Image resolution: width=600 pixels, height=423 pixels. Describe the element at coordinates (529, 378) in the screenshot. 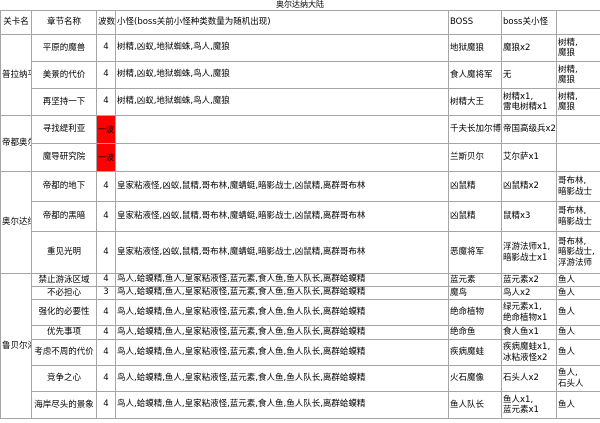

I see `boss-mob-cell: 石头人x2` at that location.